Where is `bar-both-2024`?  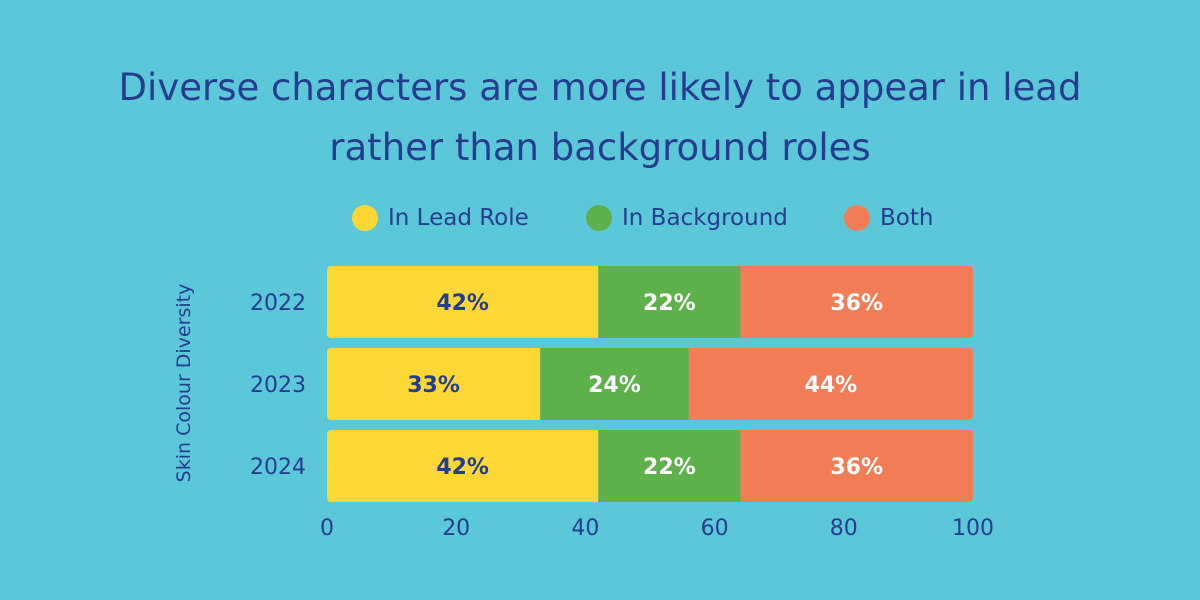
bar-both-2024 is located at coordinates (856, 466).